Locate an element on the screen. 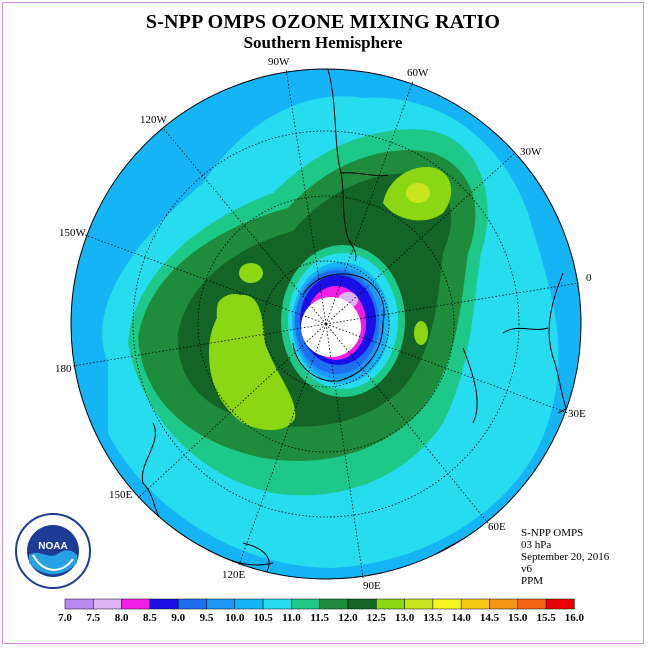  lon-label-60e: 60E is located at coordinates (497, 527).